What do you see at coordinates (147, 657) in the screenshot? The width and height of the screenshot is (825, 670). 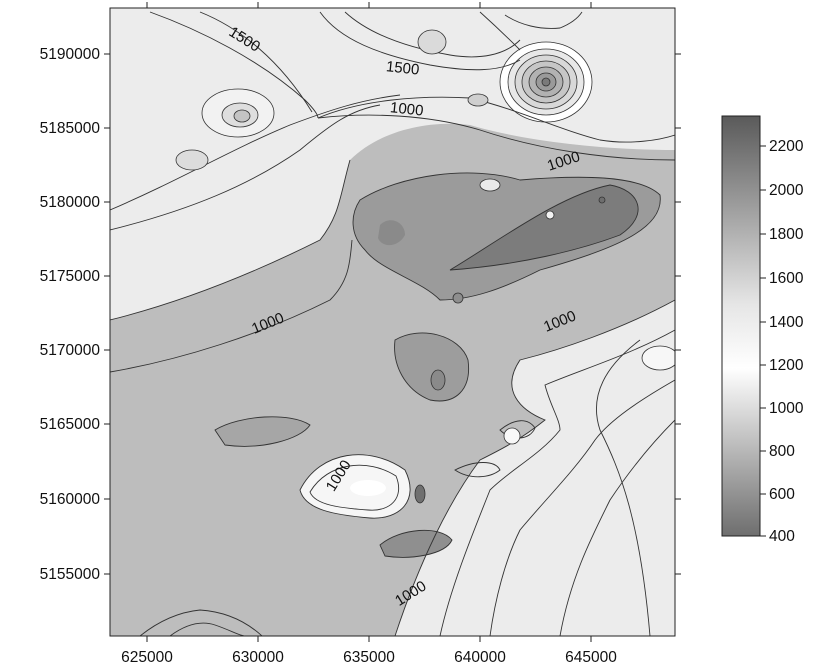 I see `x-tick-label: 625000` at bounding box center [147, 657].